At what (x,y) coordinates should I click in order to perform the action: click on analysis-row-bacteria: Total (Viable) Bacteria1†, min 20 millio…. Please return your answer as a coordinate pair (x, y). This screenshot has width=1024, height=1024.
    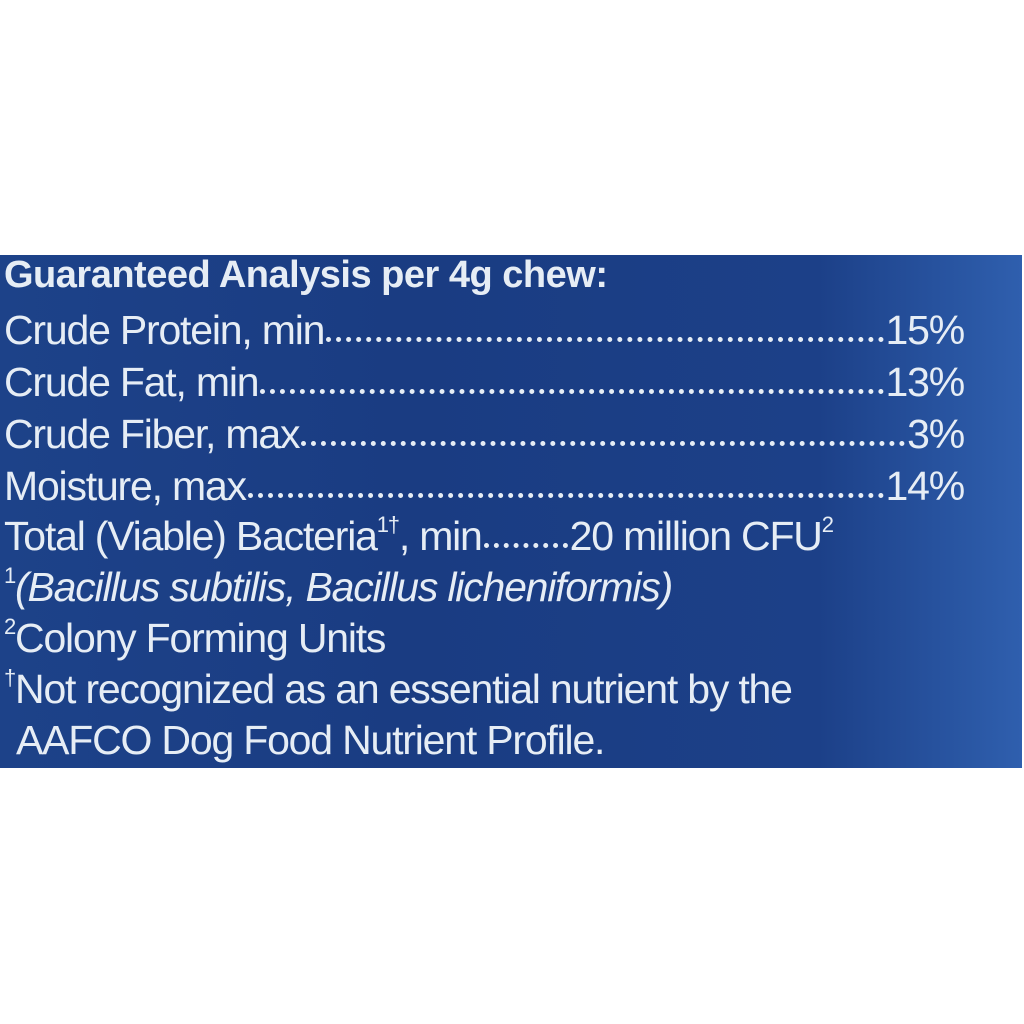
    Looking at the image, I should click on (490, 536).